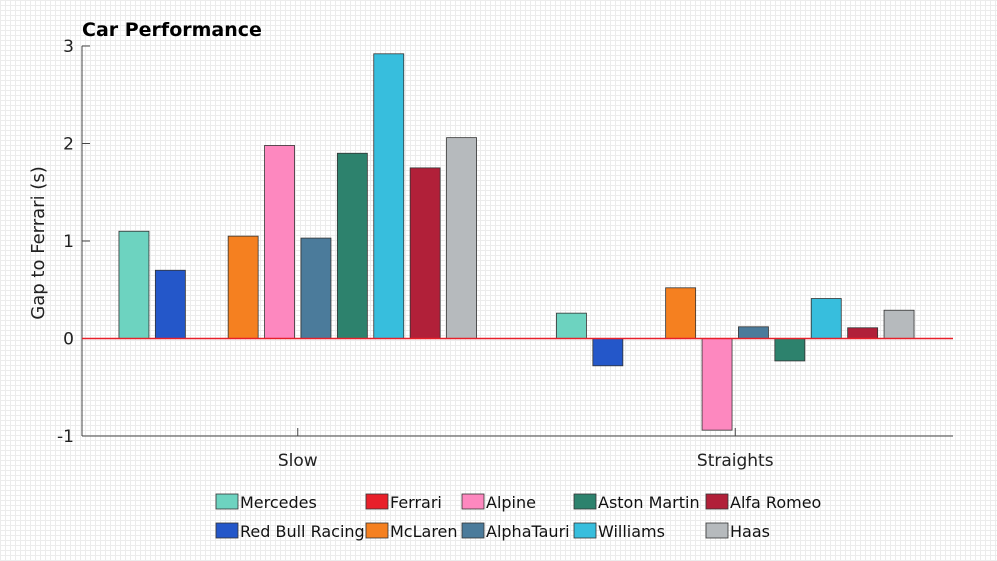 This screenshot has width=997, height=561. Describe the element at coordinates (377, 501) in the screenshot. I see `legend-swatch-ferrari` at that location.